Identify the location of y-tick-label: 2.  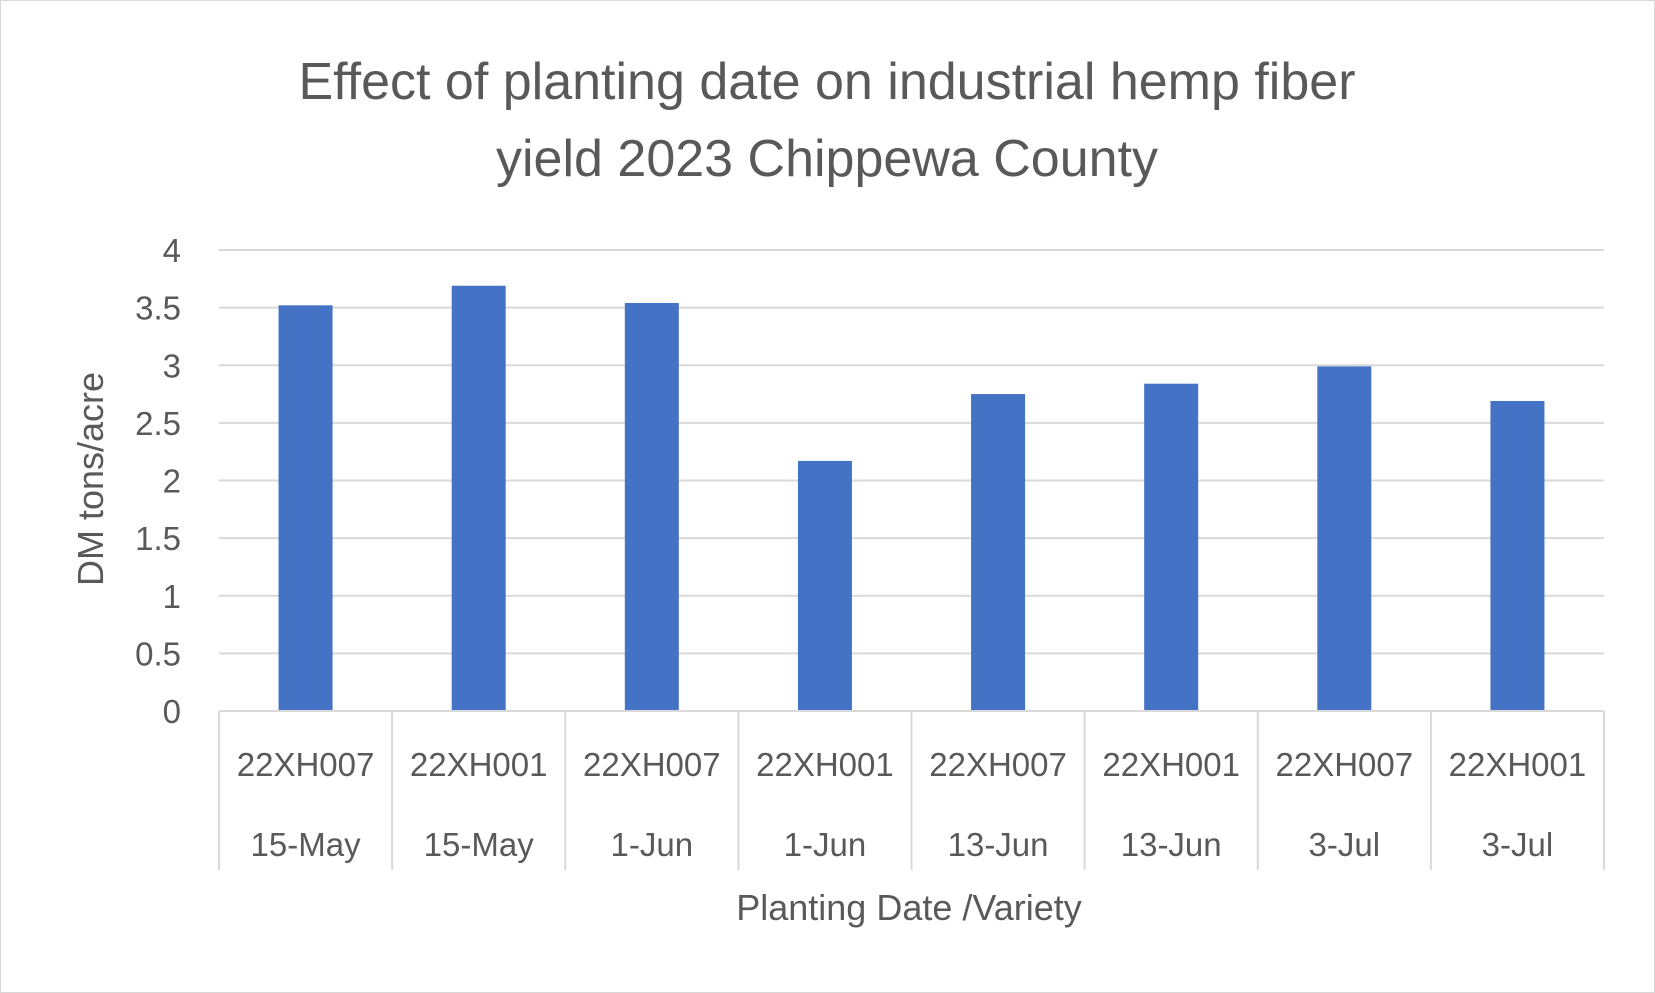
(172, 481).